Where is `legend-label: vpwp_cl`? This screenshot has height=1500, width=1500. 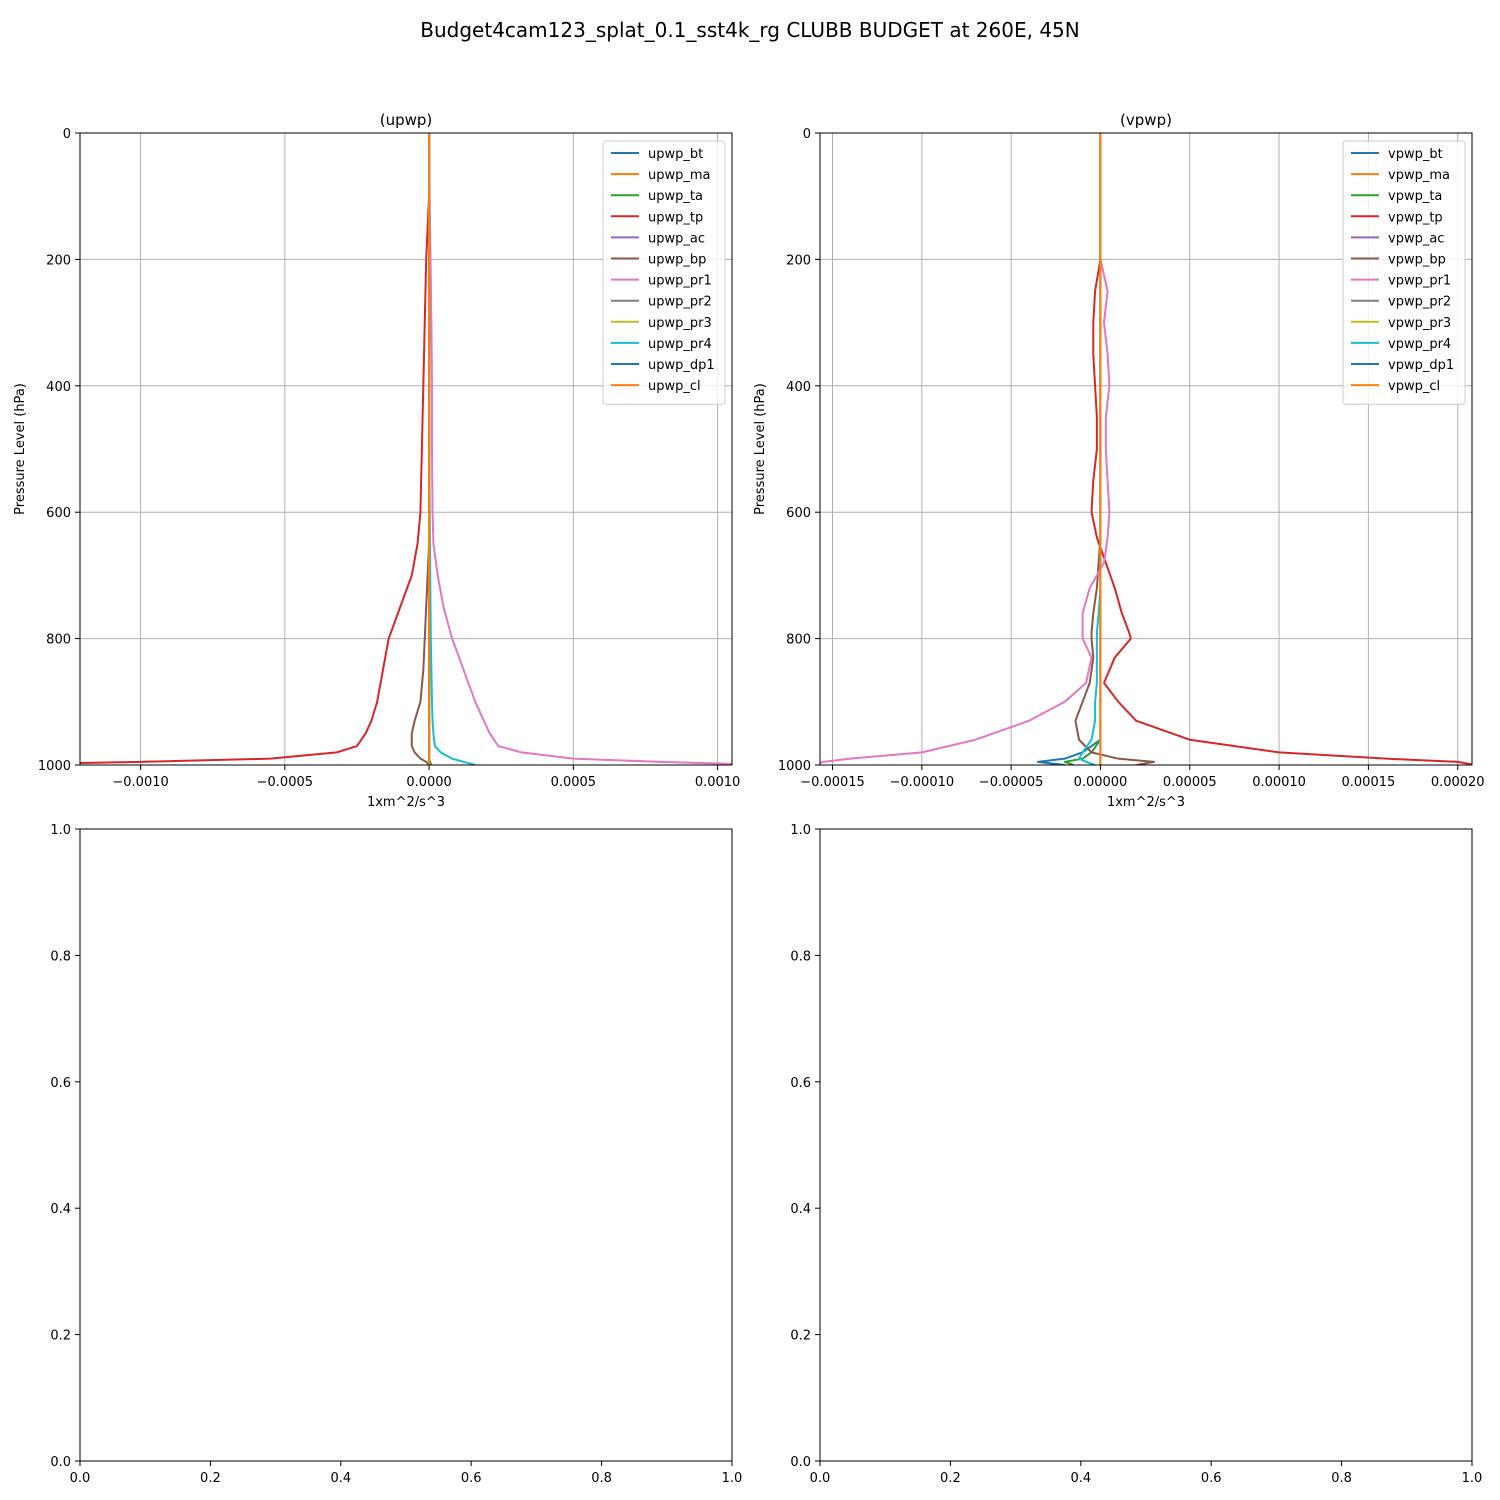
legend-label: vpwp_cl is located at coordinates (1414, 386).